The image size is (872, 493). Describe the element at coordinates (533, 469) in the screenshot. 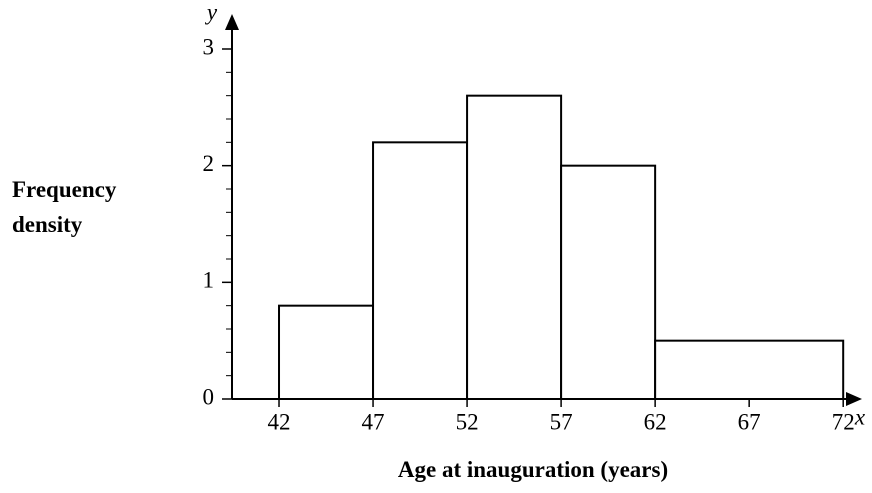

I see `x-axis-label: Age at inauguration (years)` at that location.